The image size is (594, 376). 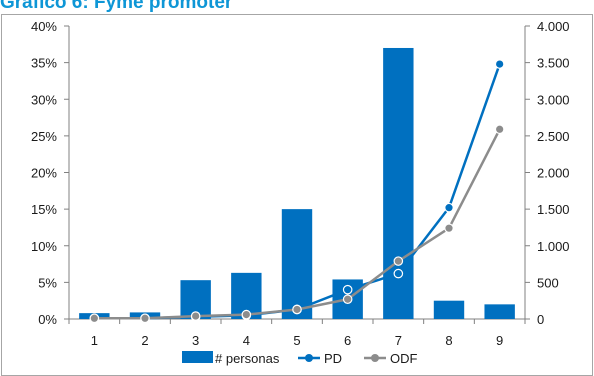 What do you see at coordinates (144, 340) in the screenshot?
I see `x-axis-tick-label: 2` at bounding box center [144, 340].